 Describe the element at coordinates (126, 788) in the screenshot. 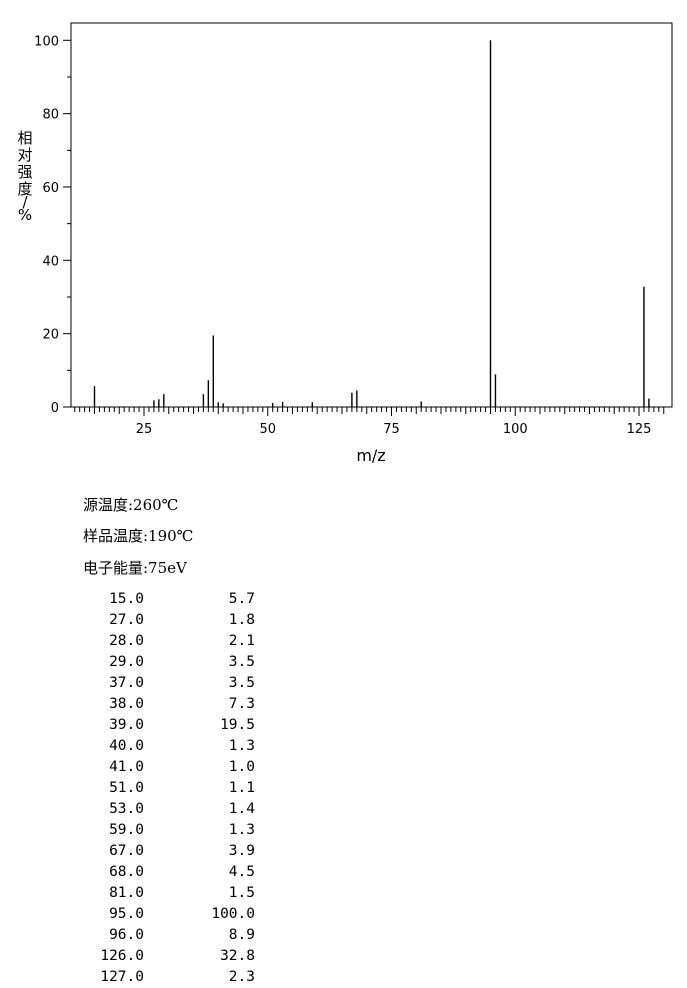

I see `peak-mz: 51.0` at that location.